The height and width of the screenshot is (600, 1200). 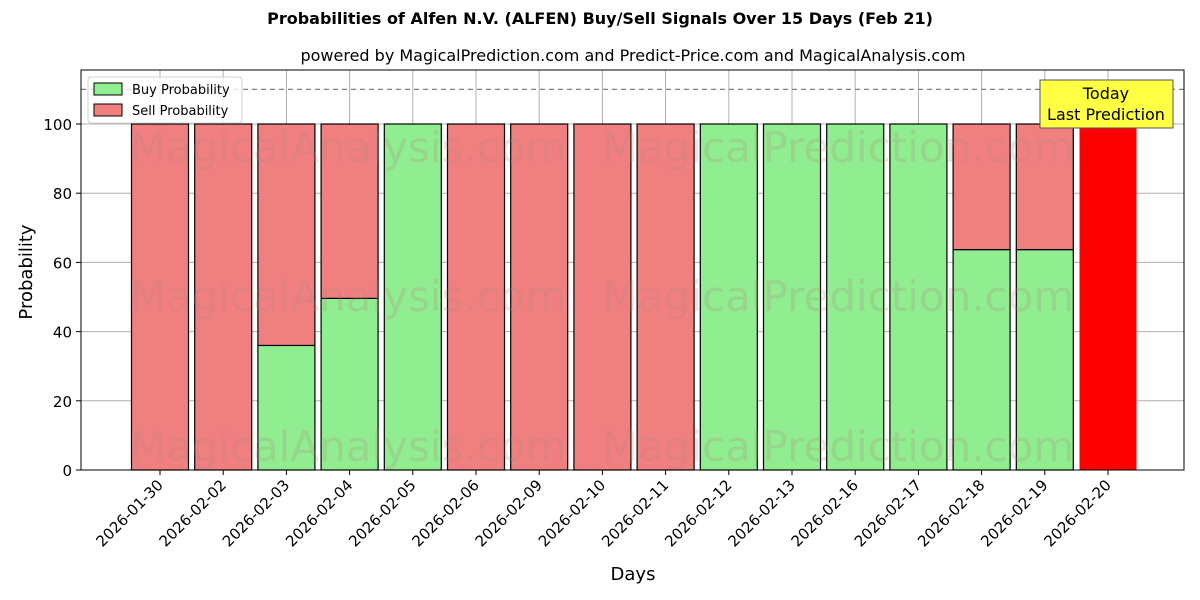 I want to click on x-tick-label: 2026-02-09, so click(x=509, y=513).